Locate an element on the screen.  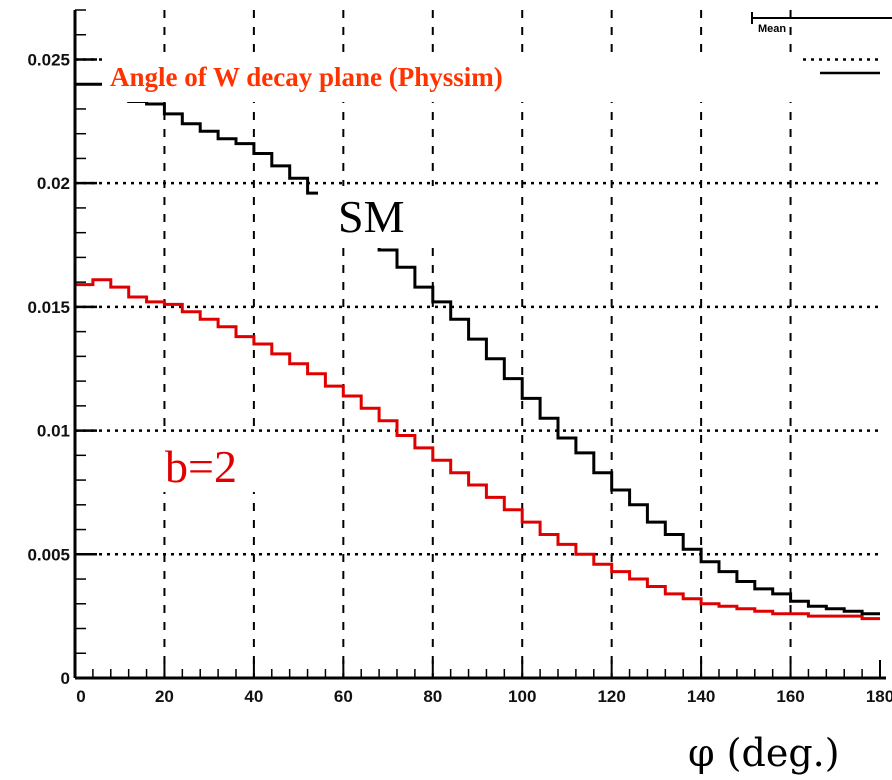
y-tick-label: 0.005 is located at coordinates (48, 554).